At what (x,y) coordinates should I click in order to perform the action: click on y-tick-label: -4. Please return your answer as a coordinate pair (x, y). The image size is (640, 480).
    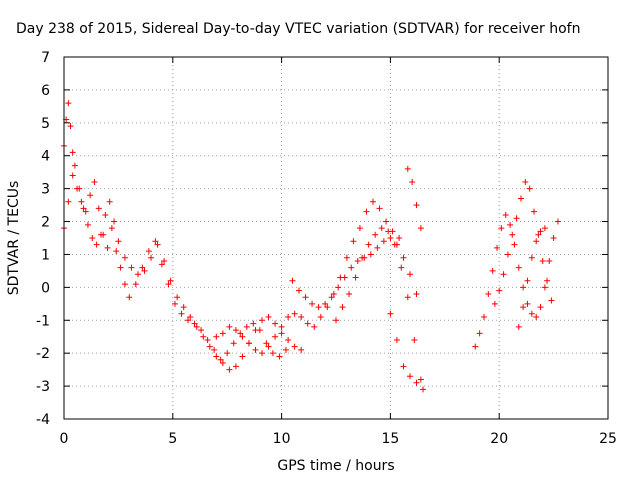
    Looking at the image, I should click on (43, 420).